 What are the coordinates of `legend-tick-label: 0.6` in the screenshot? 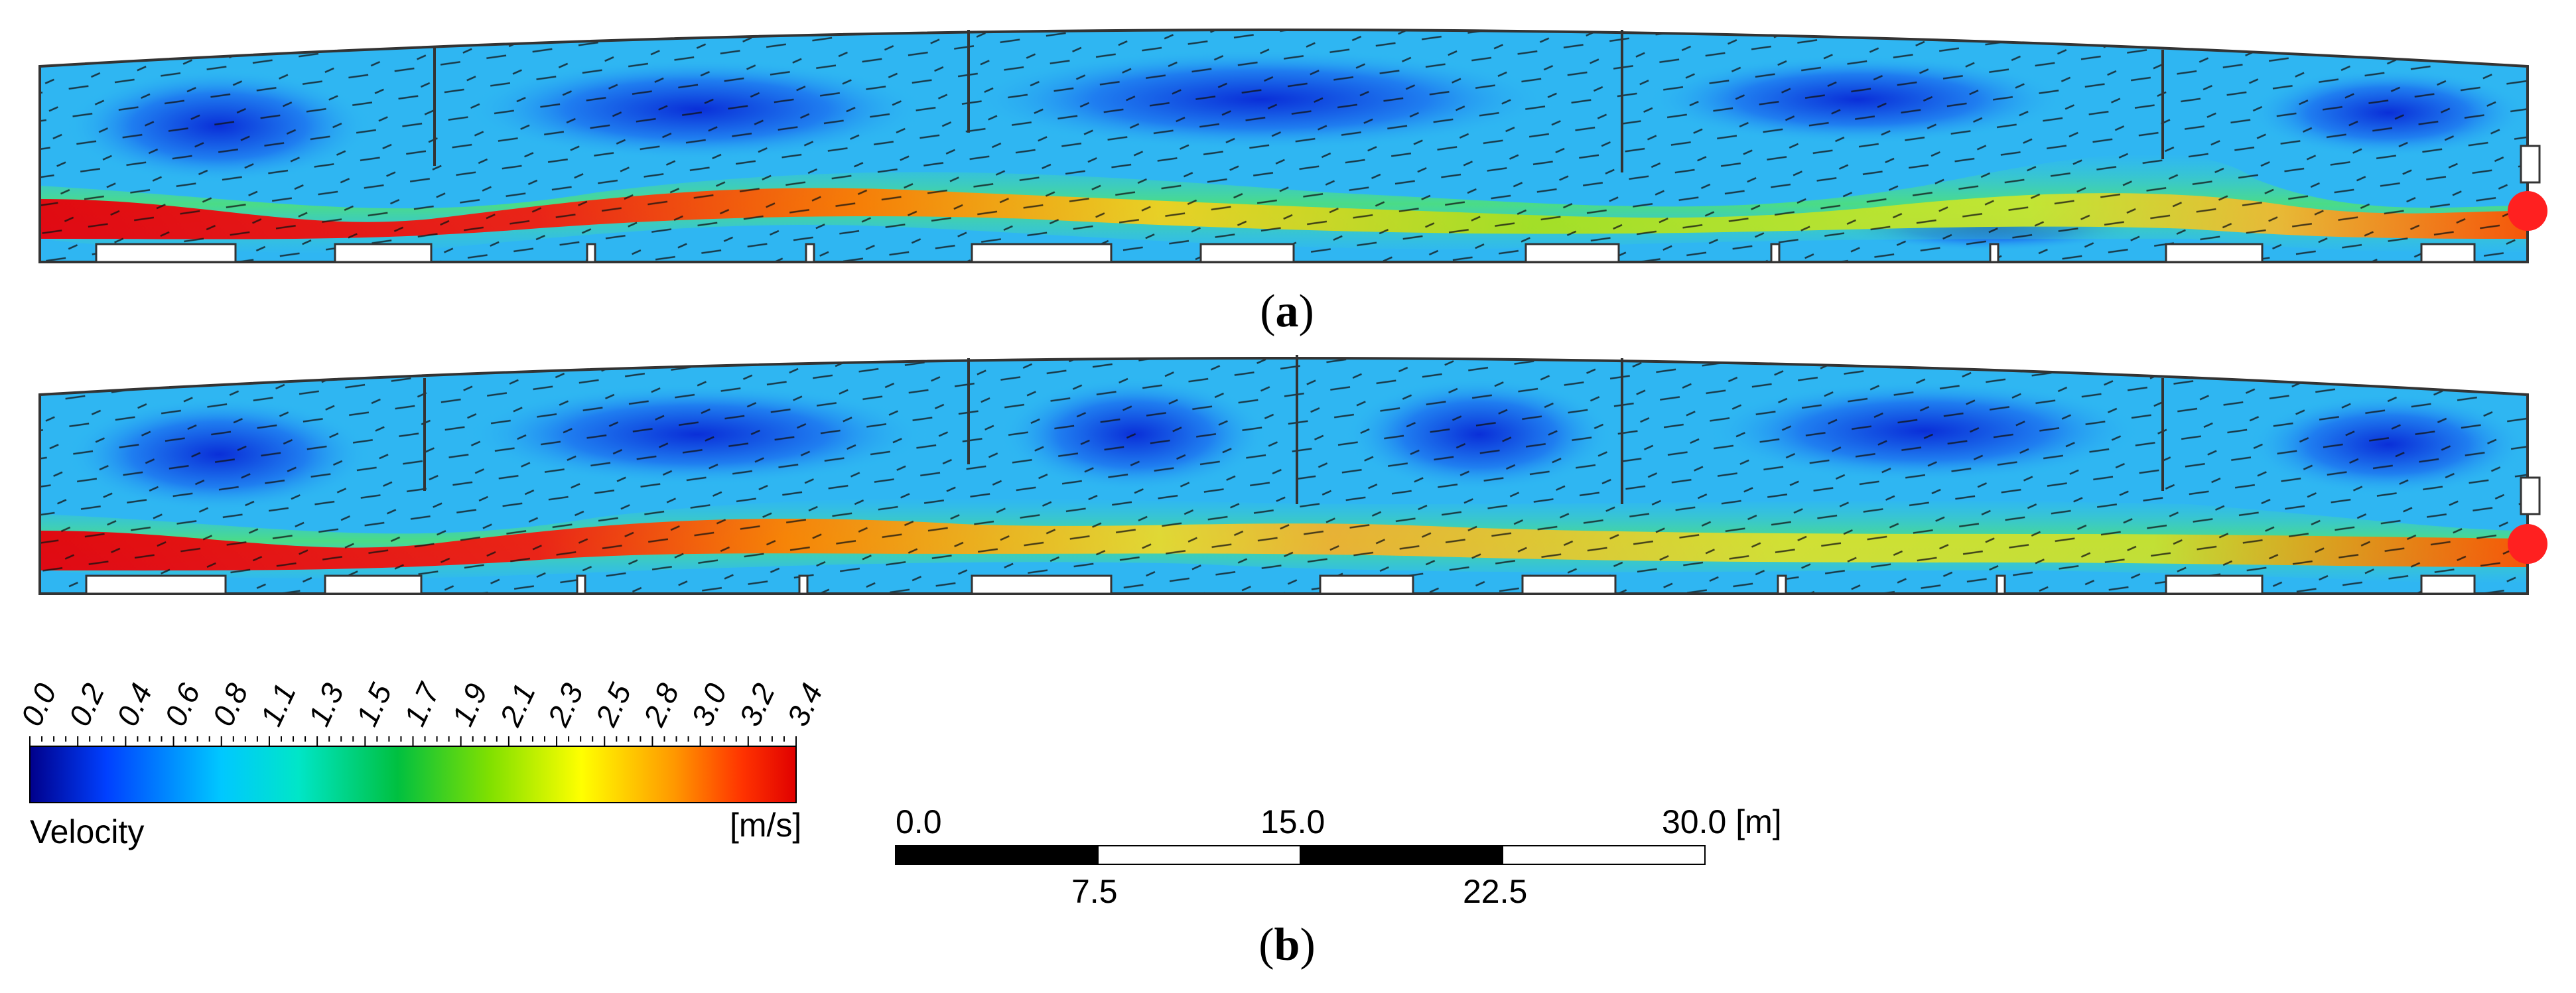 It's located at (182, 704).